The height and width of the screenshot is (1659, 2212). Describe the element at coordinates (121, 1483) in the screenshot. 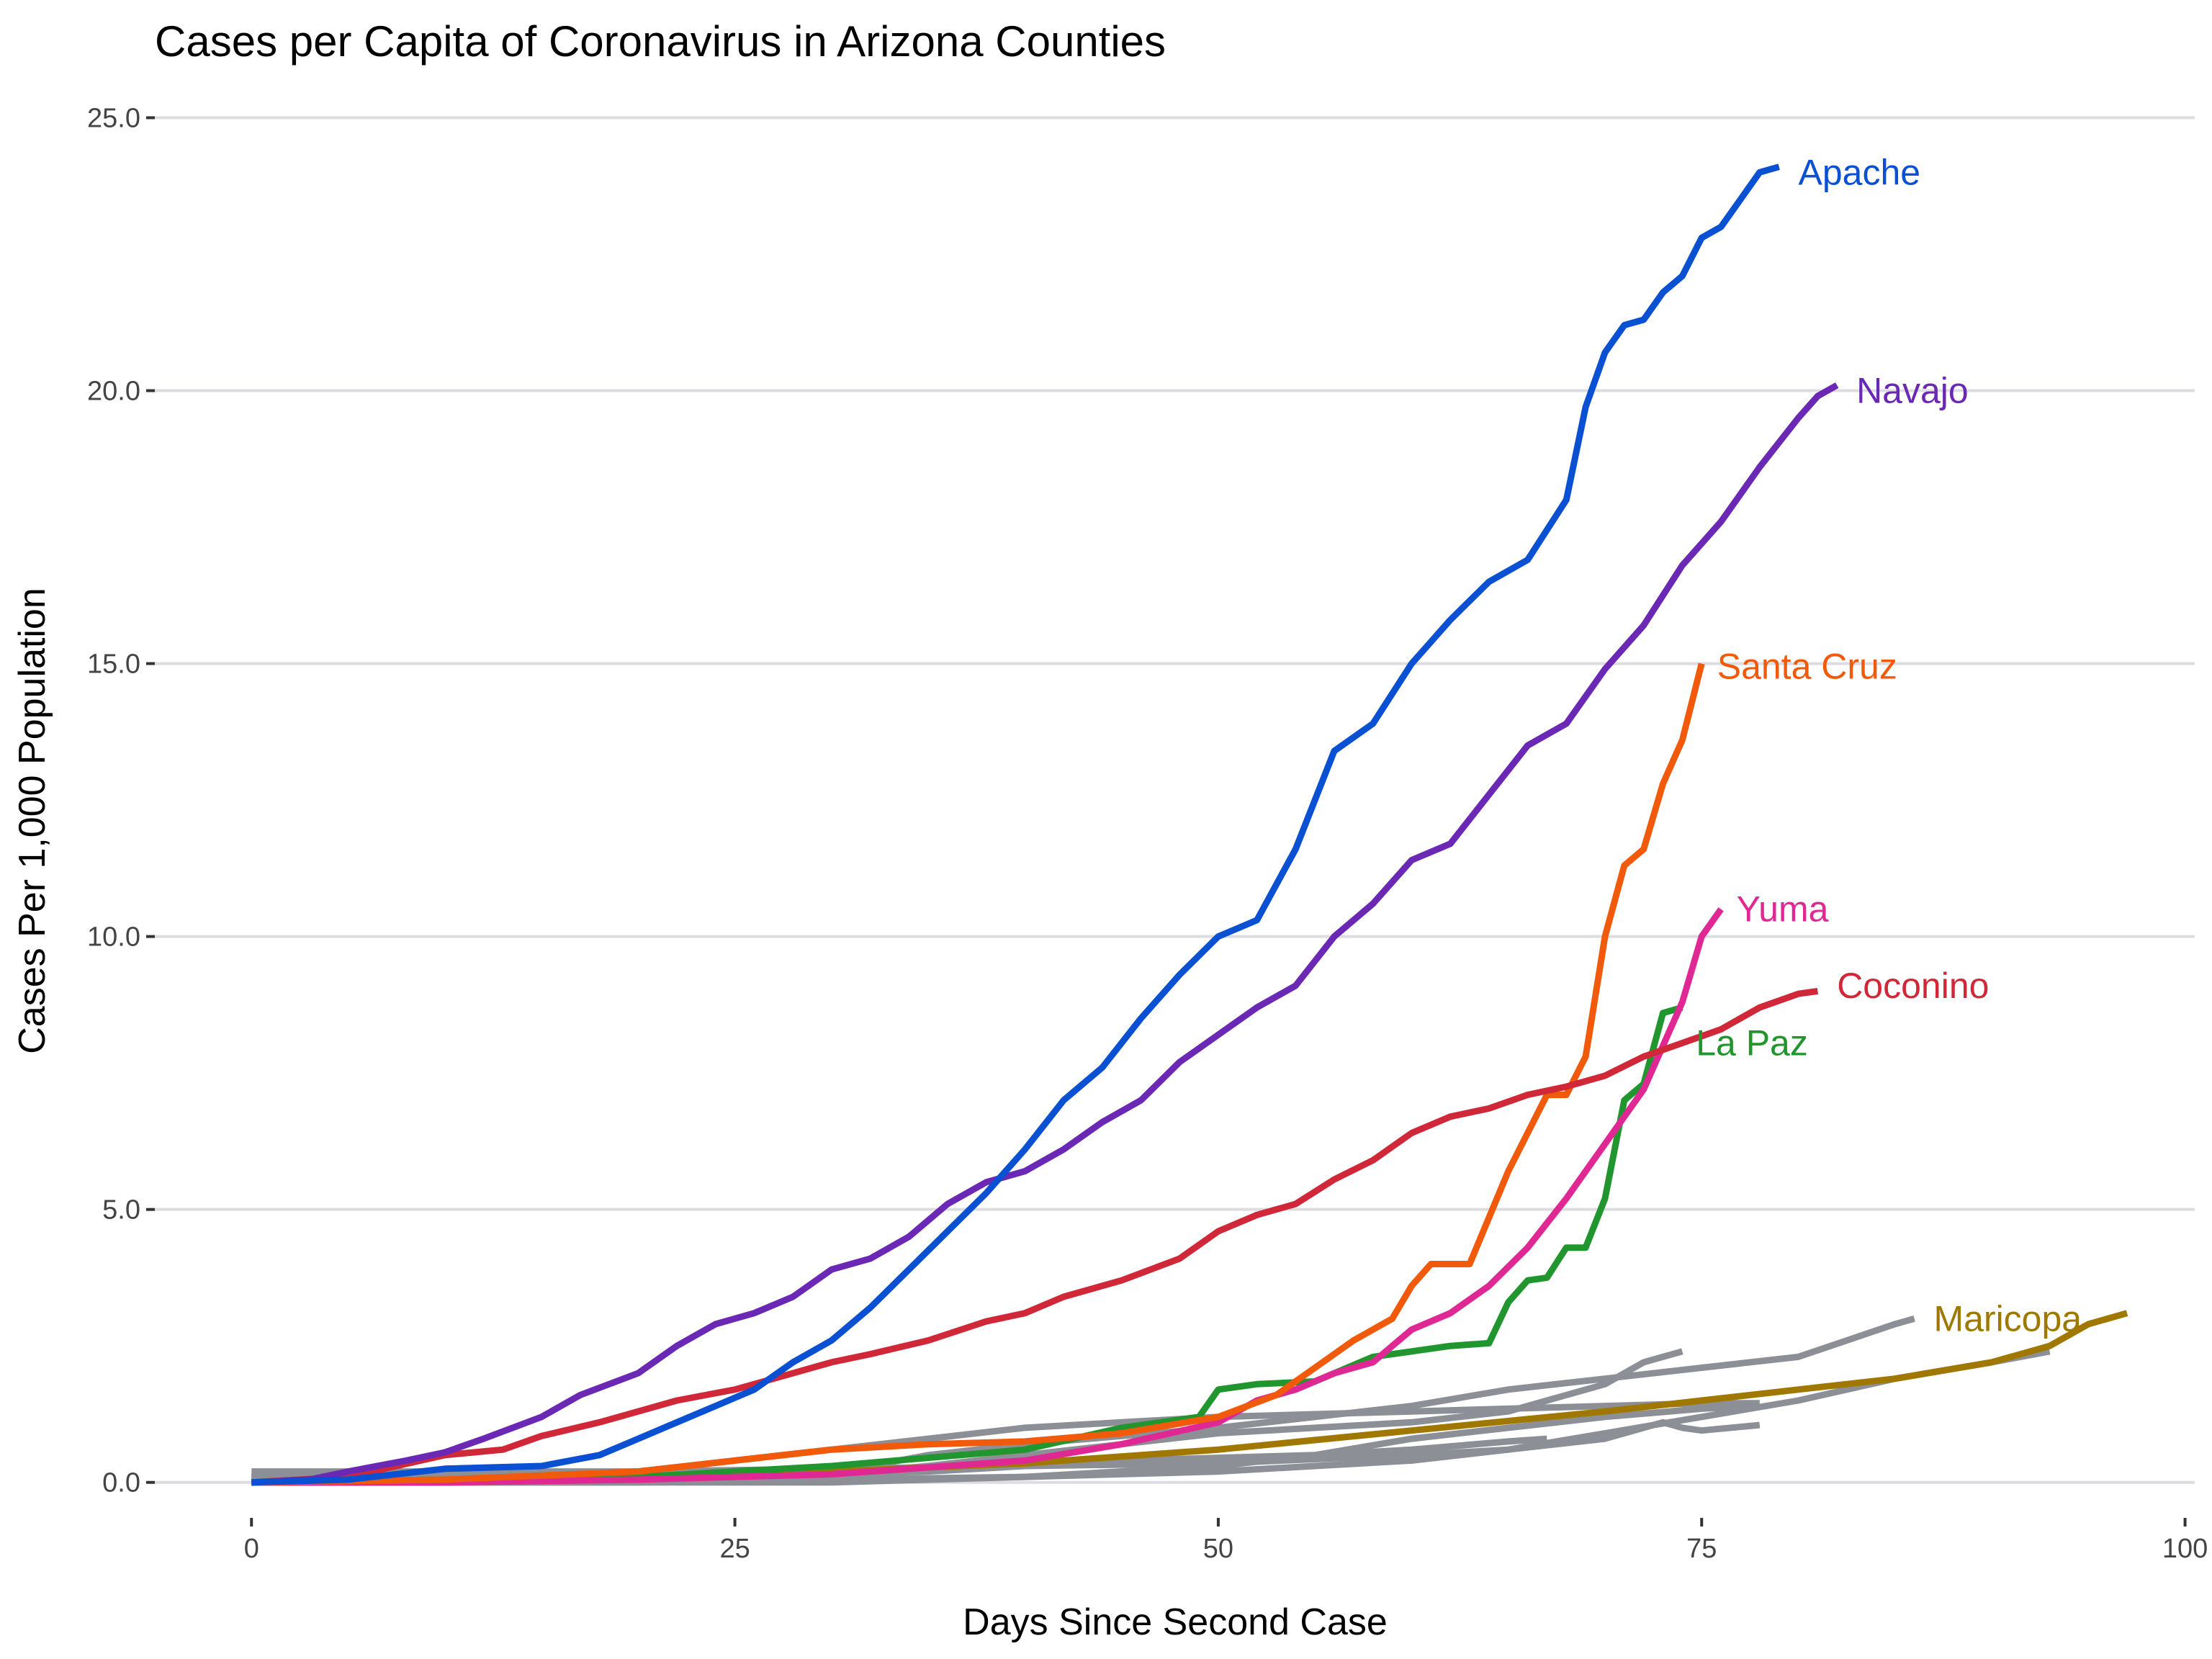

I see `y-tick-label-0: 0.0` at that location.